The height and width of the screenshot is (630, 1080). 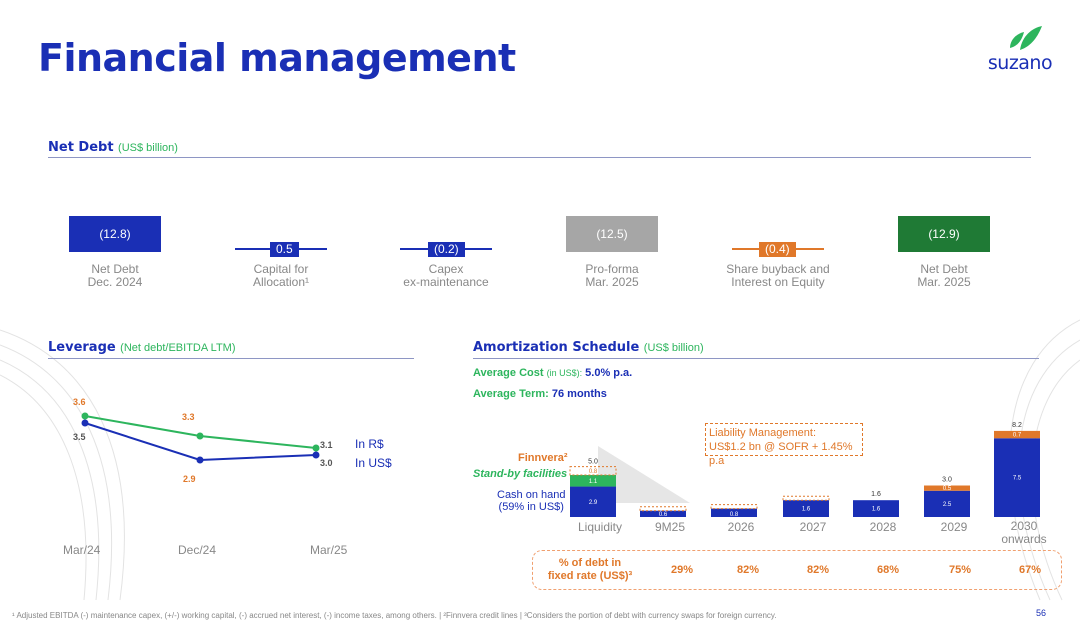 I want to click on leverage-heading: Leverage (Net debt/EBITDA LTM), so click(x=141, y=347).